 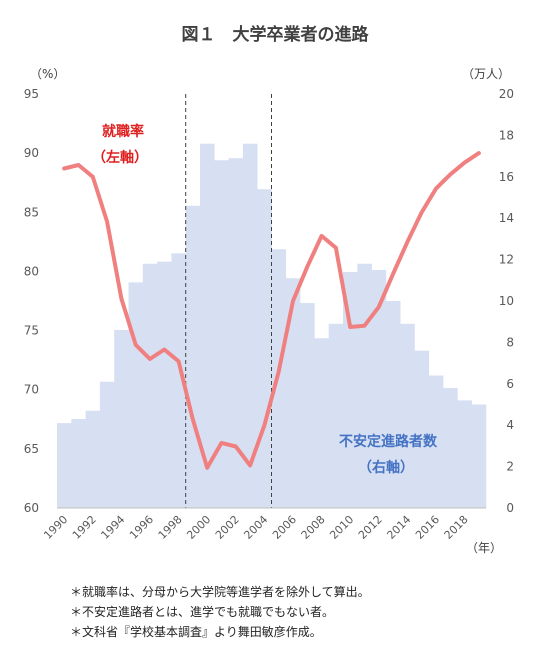 What do you see at coordinates (313, 527) in the screenshot?
I see `x-tick-label-2008: 2008` at bounding box center [313, 527].